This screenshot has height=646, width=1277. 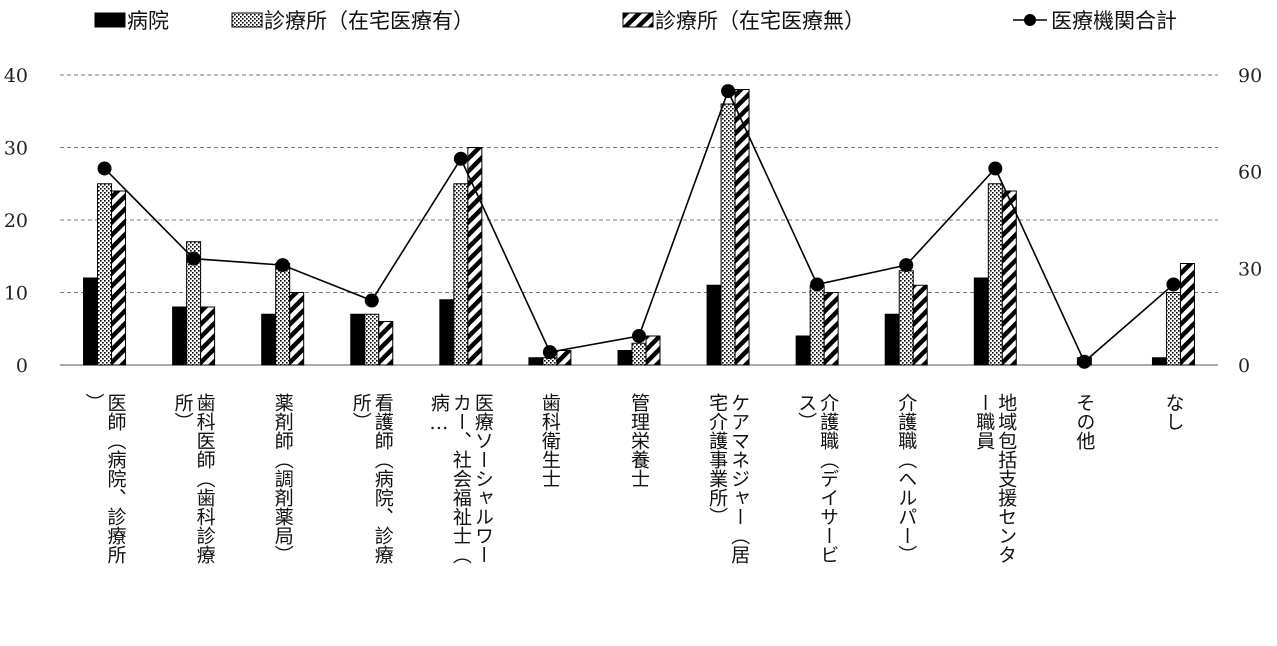 I want to click on category-label-column: ケアマネジャー（居, so click(x=739, y=478).